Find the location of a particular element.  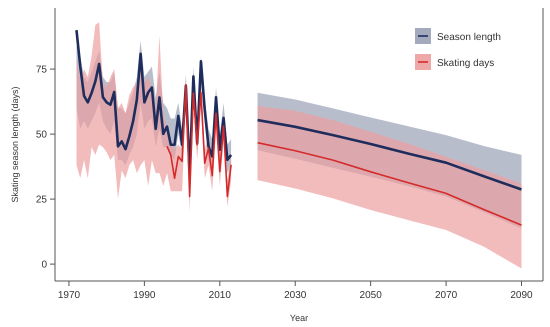

x-tick-label: 2070 is located at coordinates (446, 295).